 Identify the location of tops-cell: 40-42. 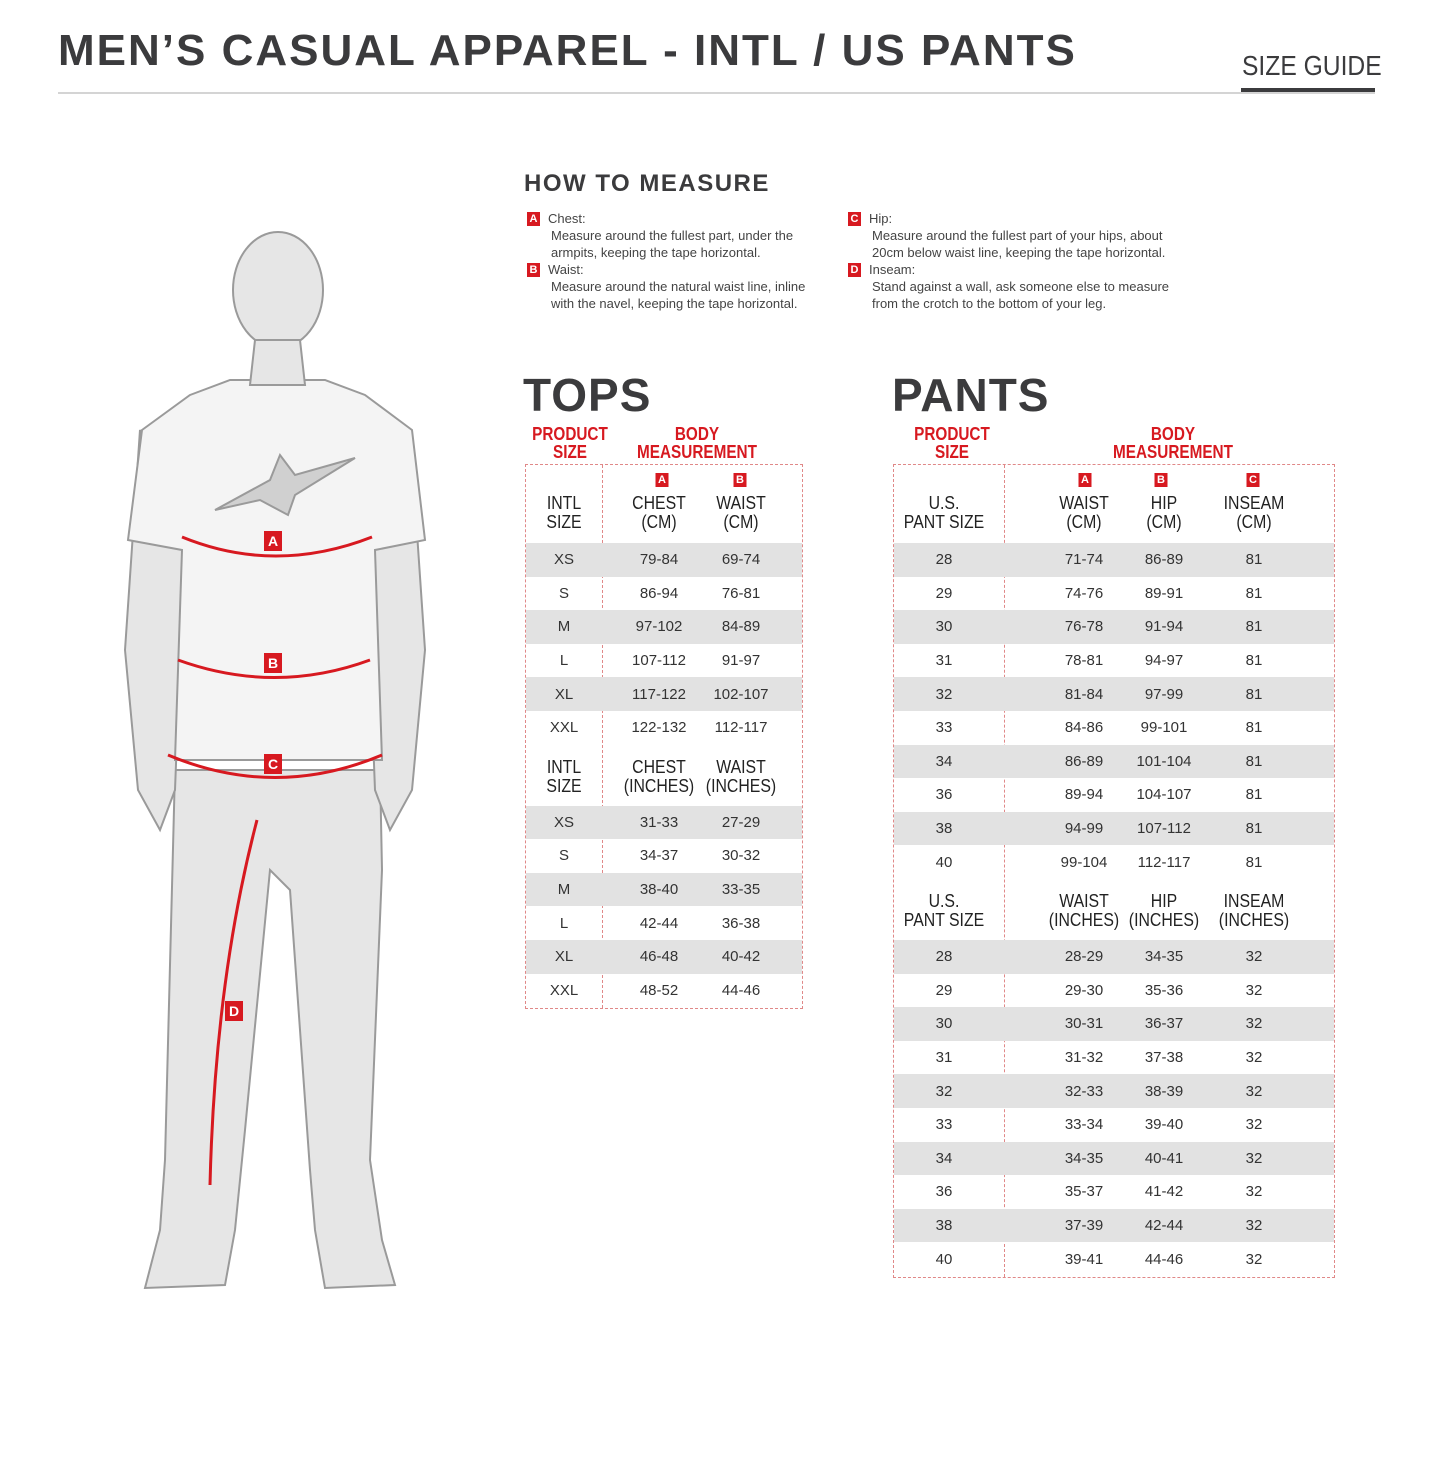
(741, 957).